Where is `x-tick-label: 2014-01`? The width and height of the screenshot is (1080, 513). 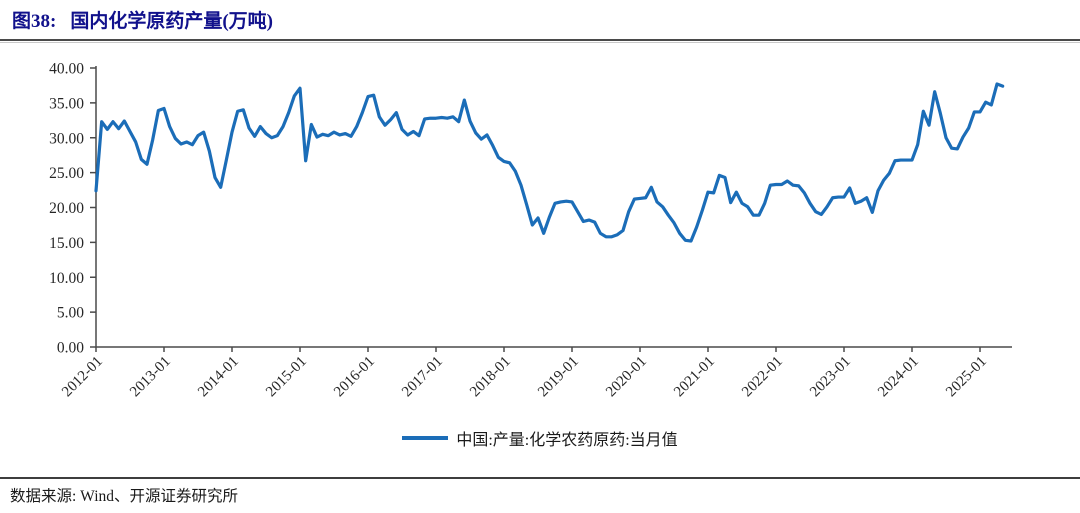 x-tick-label: 2014-01 is located at coordinates (218, 377).